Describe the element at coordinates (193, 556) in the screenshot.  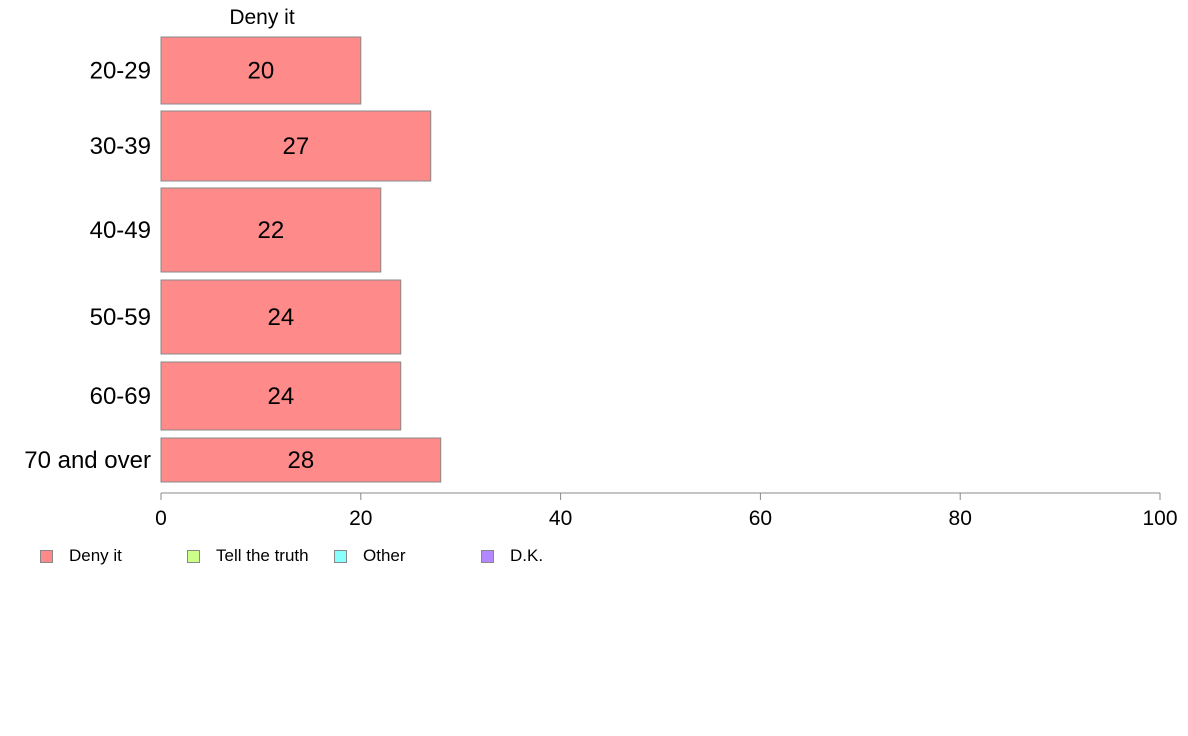
I see `legend-swatch-tell-the-truth` at that location.